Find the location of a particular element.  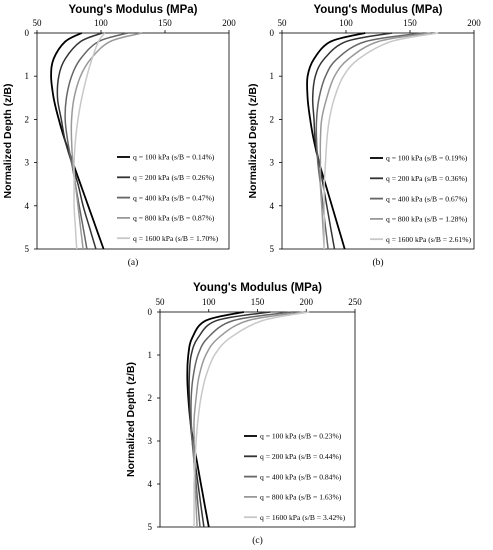

legend-entry: q = 1600 kPa (s/B = 3.42%) is located at coordinates (303, 517).